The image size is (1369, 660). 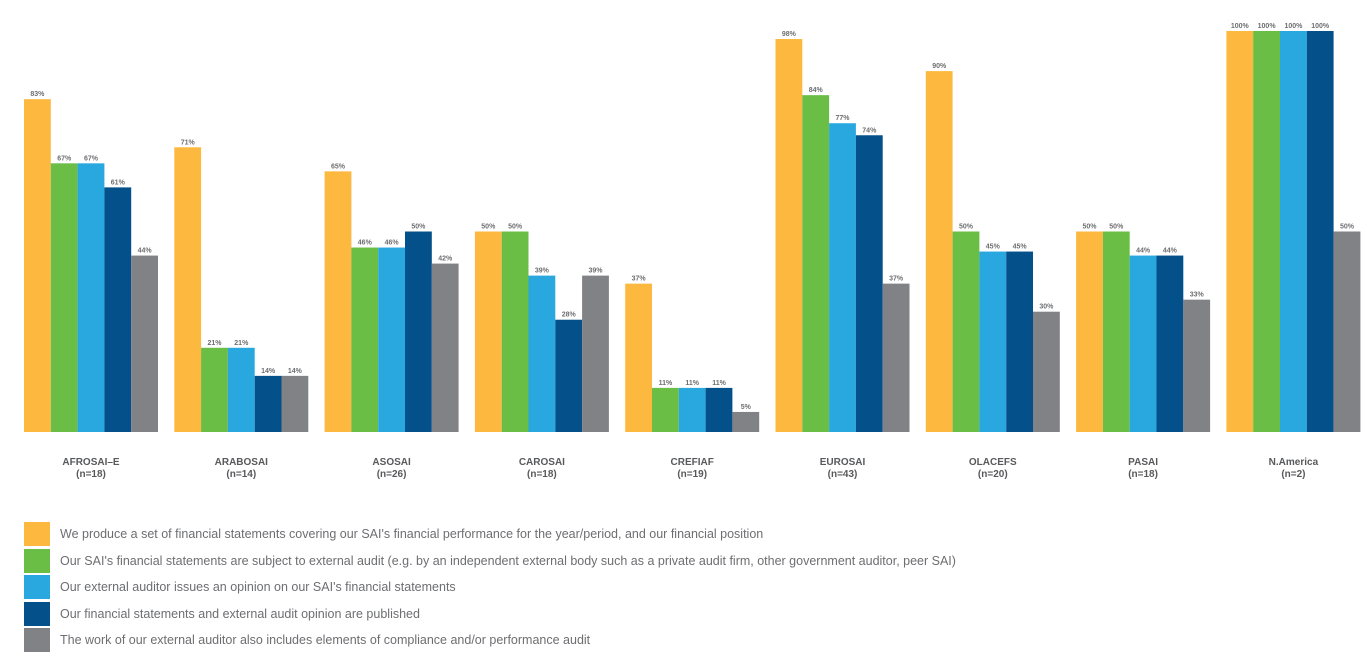 What do you see at coordinates (242, 462) in the screenshot?
I see `category-label: ARABOSAI` at bounding box center [242, 462].